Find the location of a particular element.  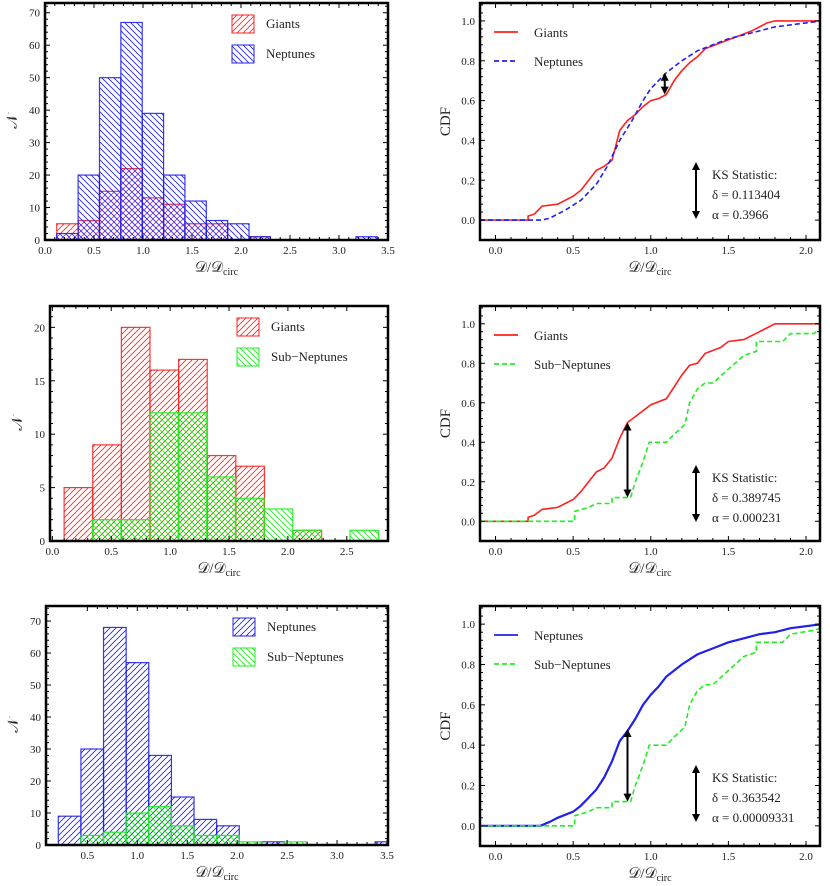

y-tick-label: 5 is located at coordinates (43, 489).